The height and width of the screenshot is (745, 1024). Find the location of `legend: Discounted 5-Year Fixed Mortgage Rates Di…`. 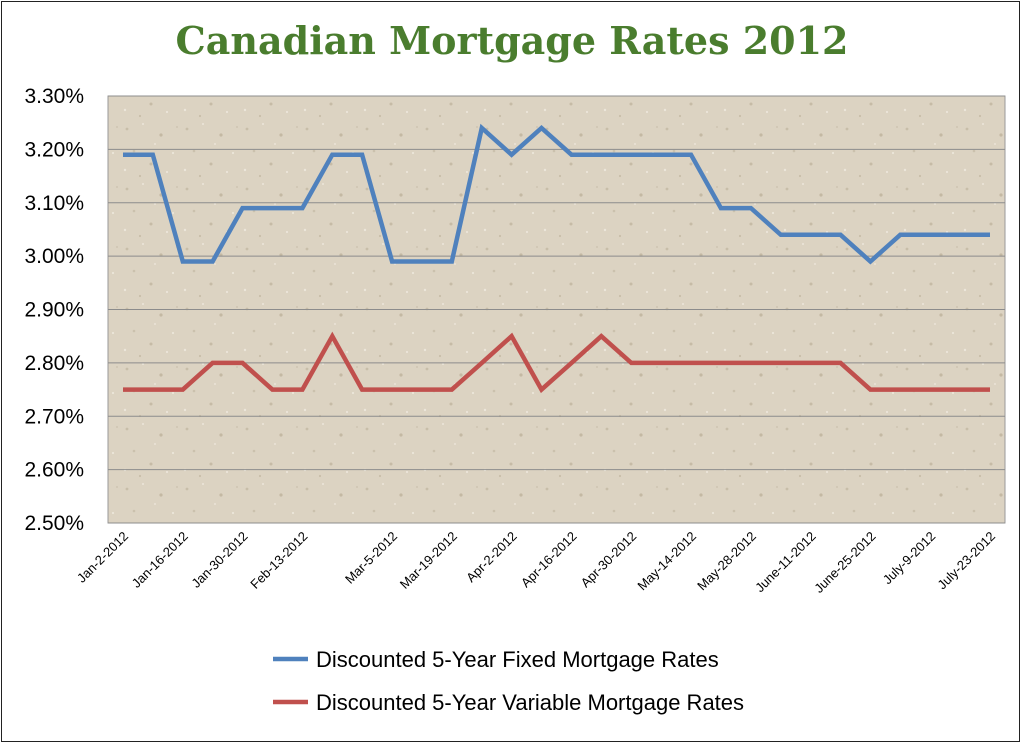

legend: Discounted 5-Year Fixed Mortgage Rates Di… is located at coordinates (508, 681).